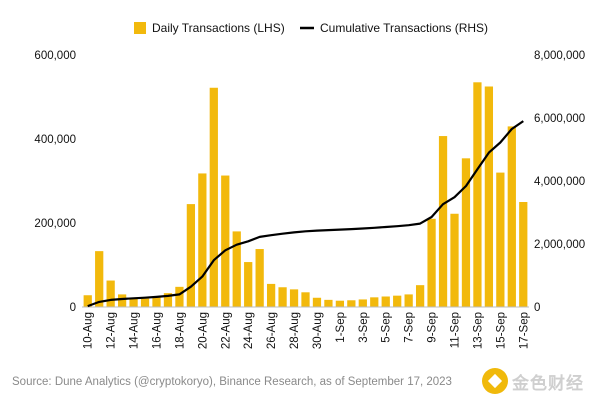 This screenshot has width=600, height=403. I want to click on right-tick-label: 8,000,000, so click(559, 56).